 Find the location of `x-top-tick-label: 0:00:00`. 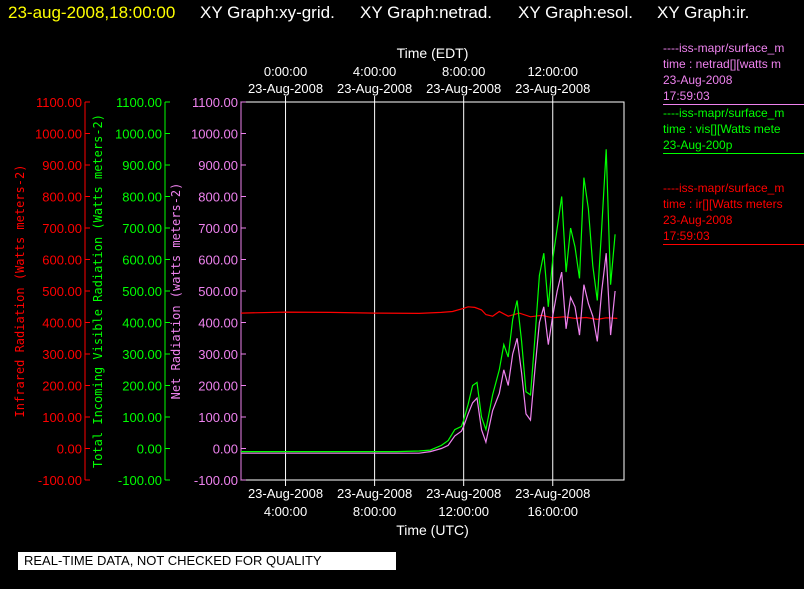

x-top-tick-label: 0:00:00 is located at coordinates (285, 71).